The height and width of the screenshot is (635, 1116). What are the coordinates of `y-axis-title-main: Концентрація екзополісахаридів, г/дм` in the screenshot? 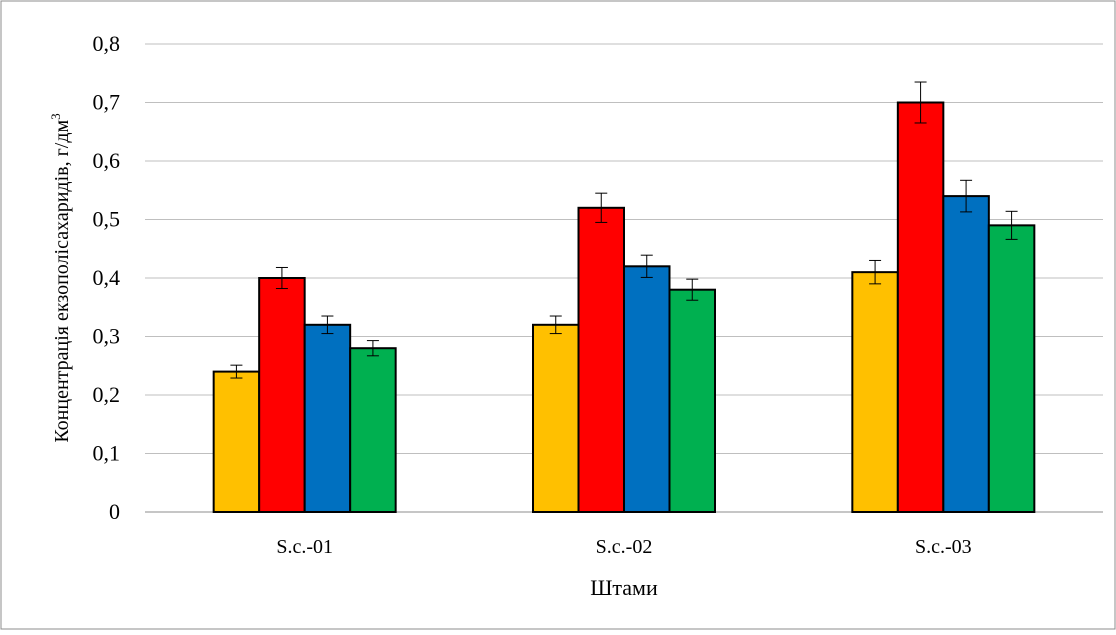 It's located at (62, 280).